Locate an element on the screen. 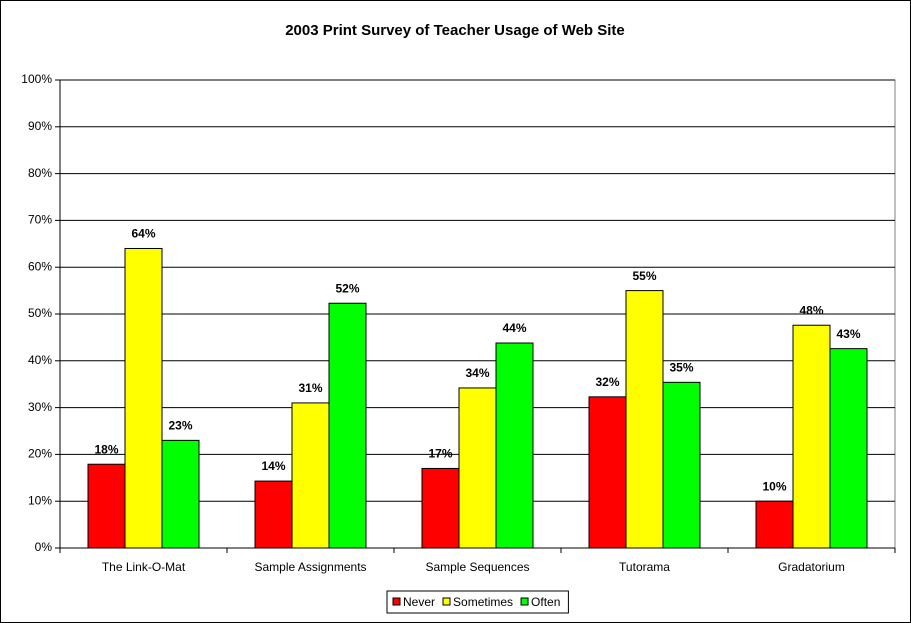 This screenshot has width=911, height=623. data-label: 55% is located at coordinates (644, 276).